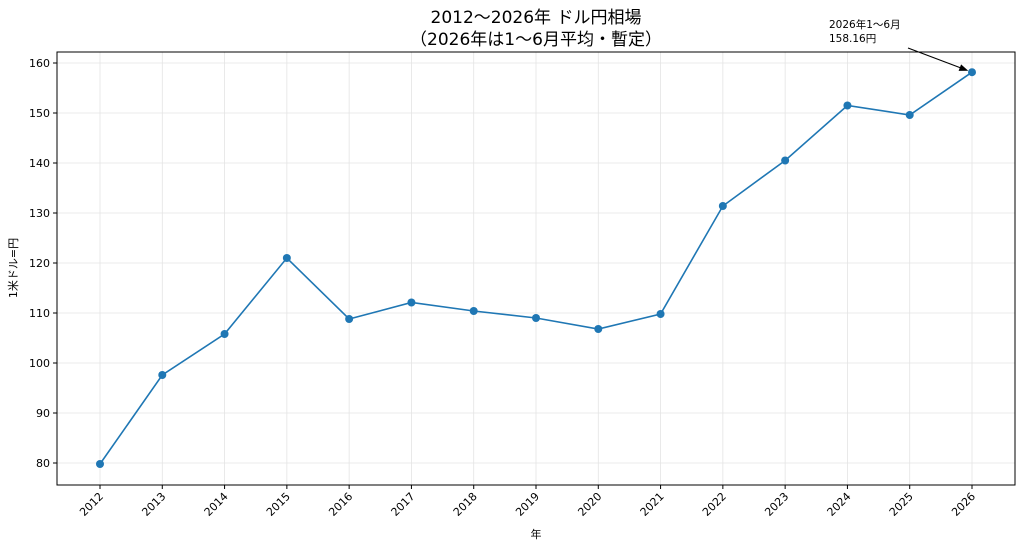  I want to click on x-tick-label: 2019, so click(527, 504).